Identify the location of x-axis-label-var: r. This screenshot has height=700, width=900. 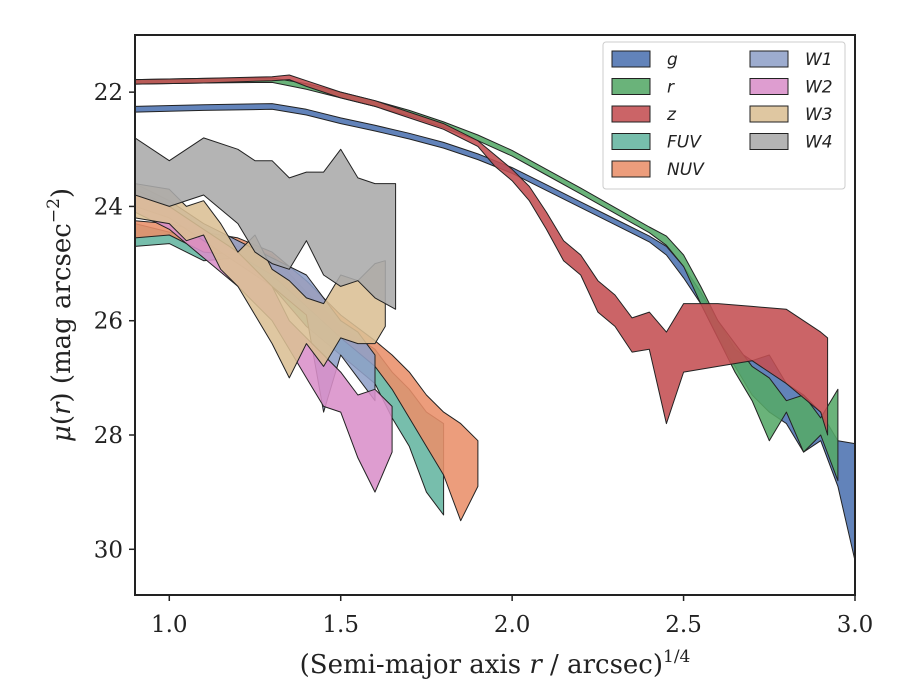
(536, 665).